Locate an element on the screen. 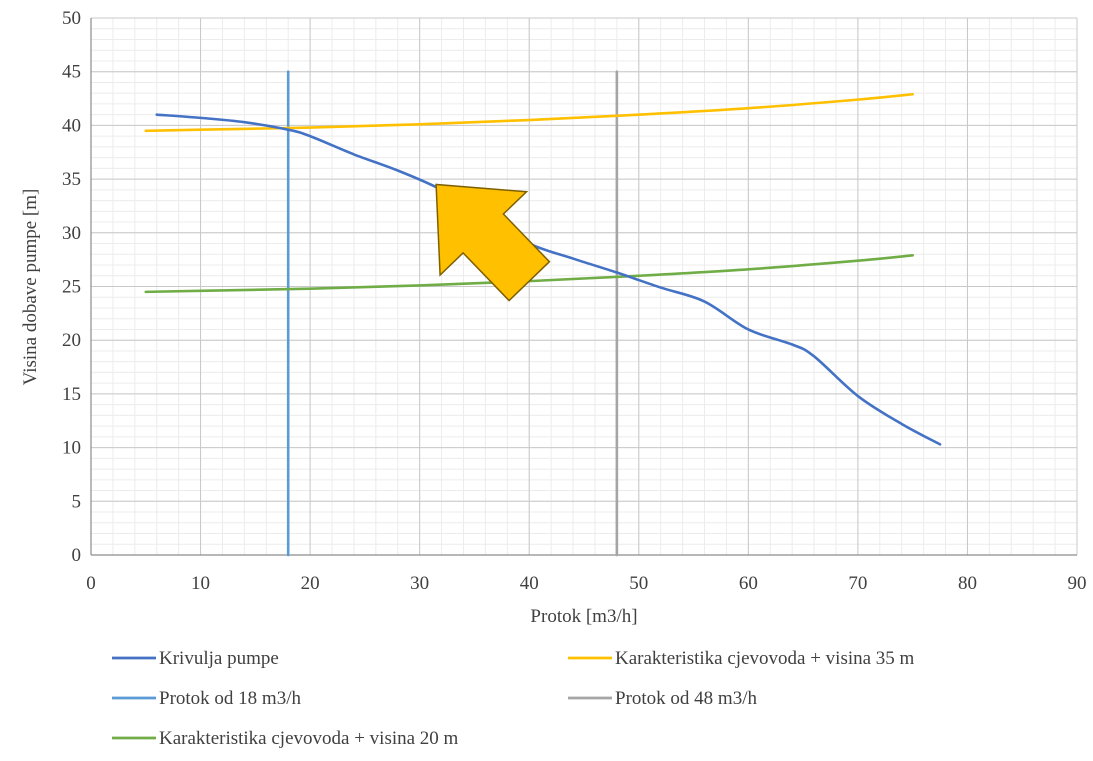 The height and width of the screenshot is (761, 1093). x-tick-label: 80 is located at coordinates (967, 583).